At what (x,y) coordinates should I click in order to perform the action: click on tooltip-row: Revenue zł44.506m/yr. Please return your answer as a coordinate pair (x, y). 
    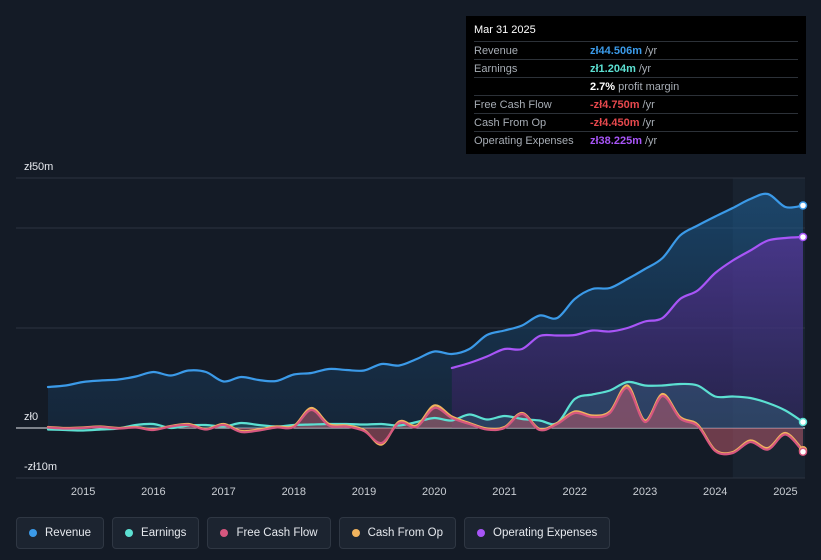
    Looking at the image, I should click on (636, 50).